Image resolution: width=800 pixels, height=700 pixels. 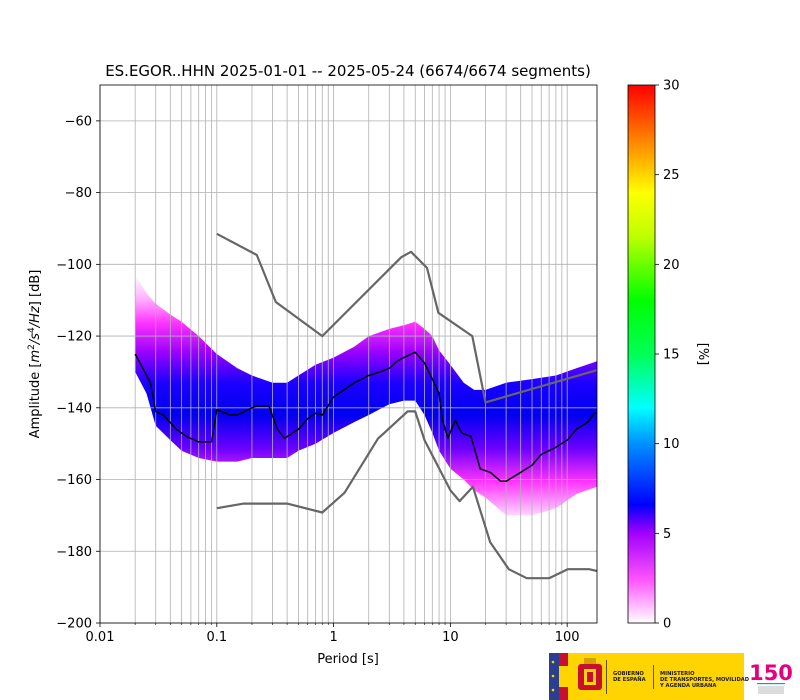 I want to click on y-tick-label: −160, so click(x=74, y=480).